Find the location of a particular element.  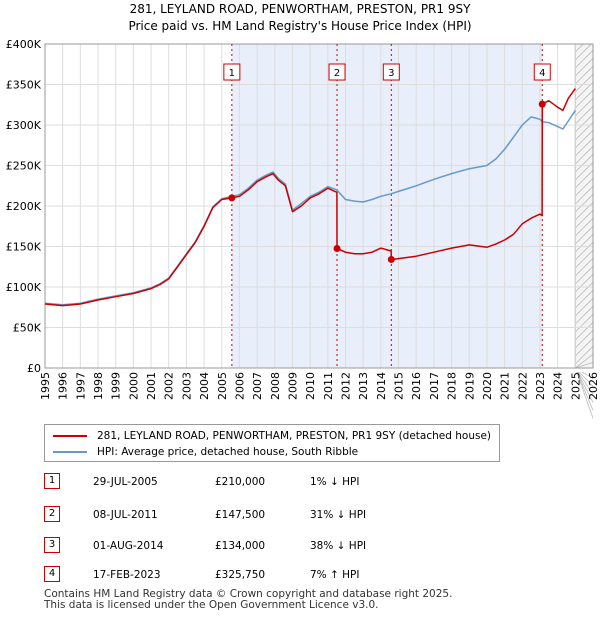

x-tick-label: 1995 is located at coordinates (45, 386).